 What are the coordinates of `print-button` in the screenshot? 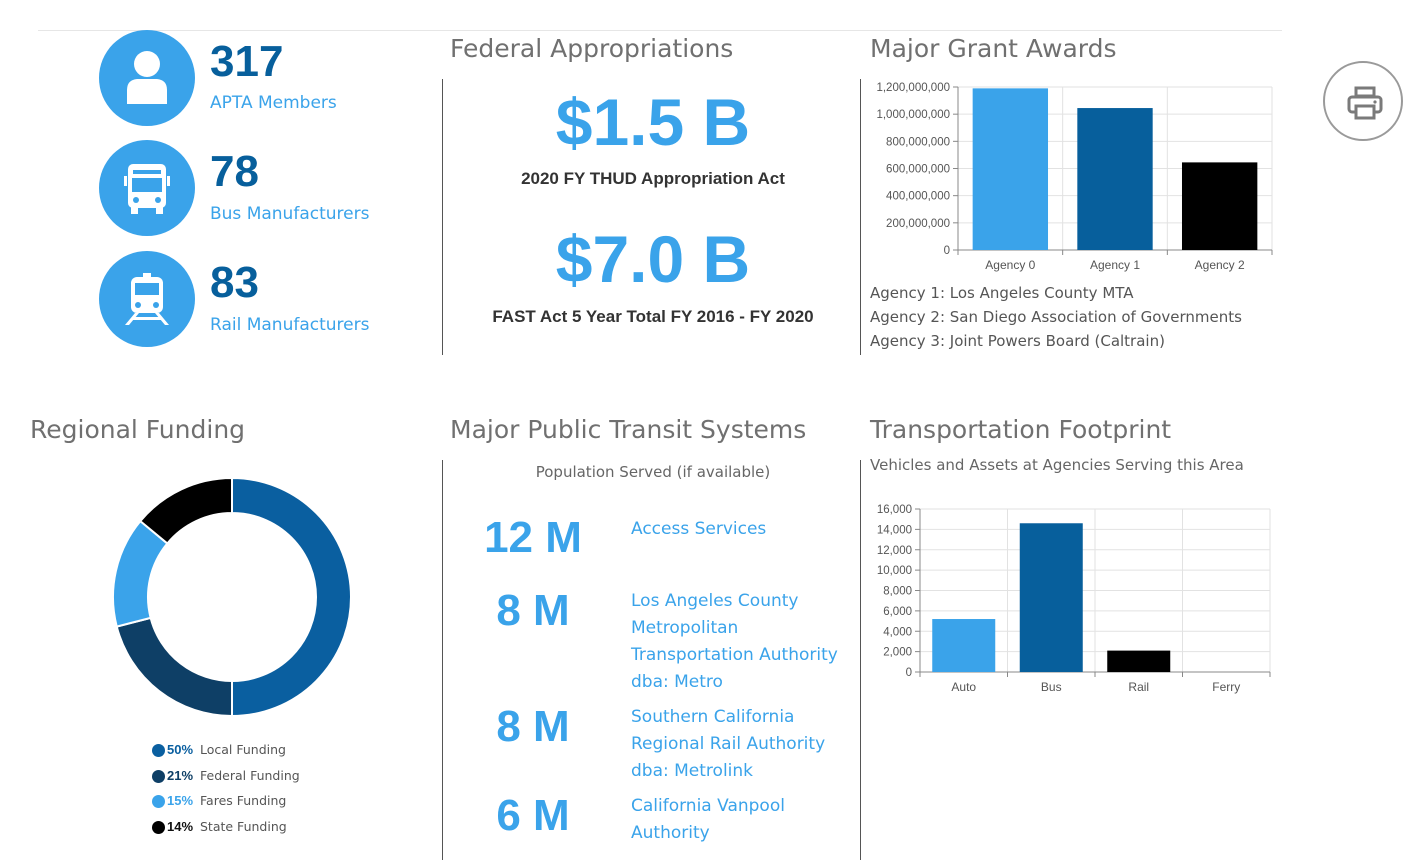 It's located at (1363, 101).